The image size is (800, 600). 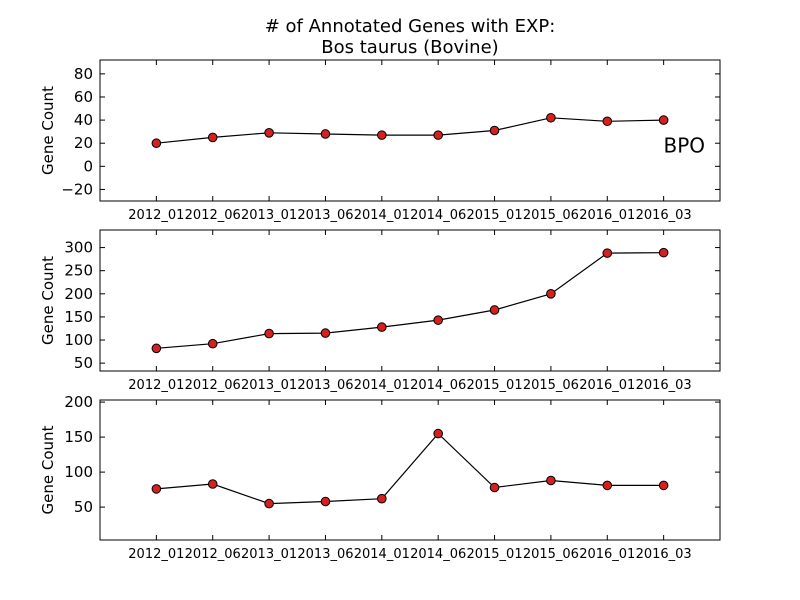 I want to click on y-tick-label: 300, so click(x=78, y=248).